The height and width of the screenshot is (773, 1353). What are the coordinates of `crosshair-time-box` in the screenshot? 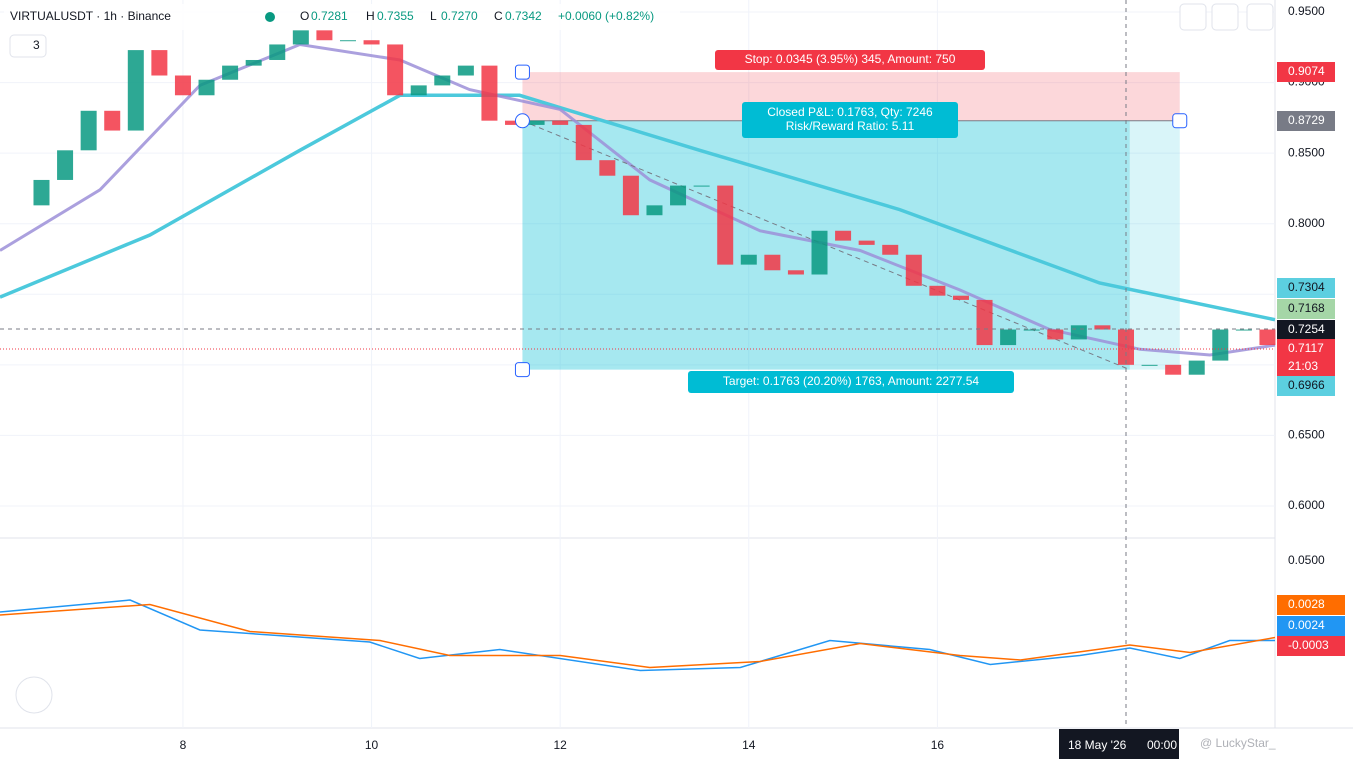 It's located at (1119, 744).